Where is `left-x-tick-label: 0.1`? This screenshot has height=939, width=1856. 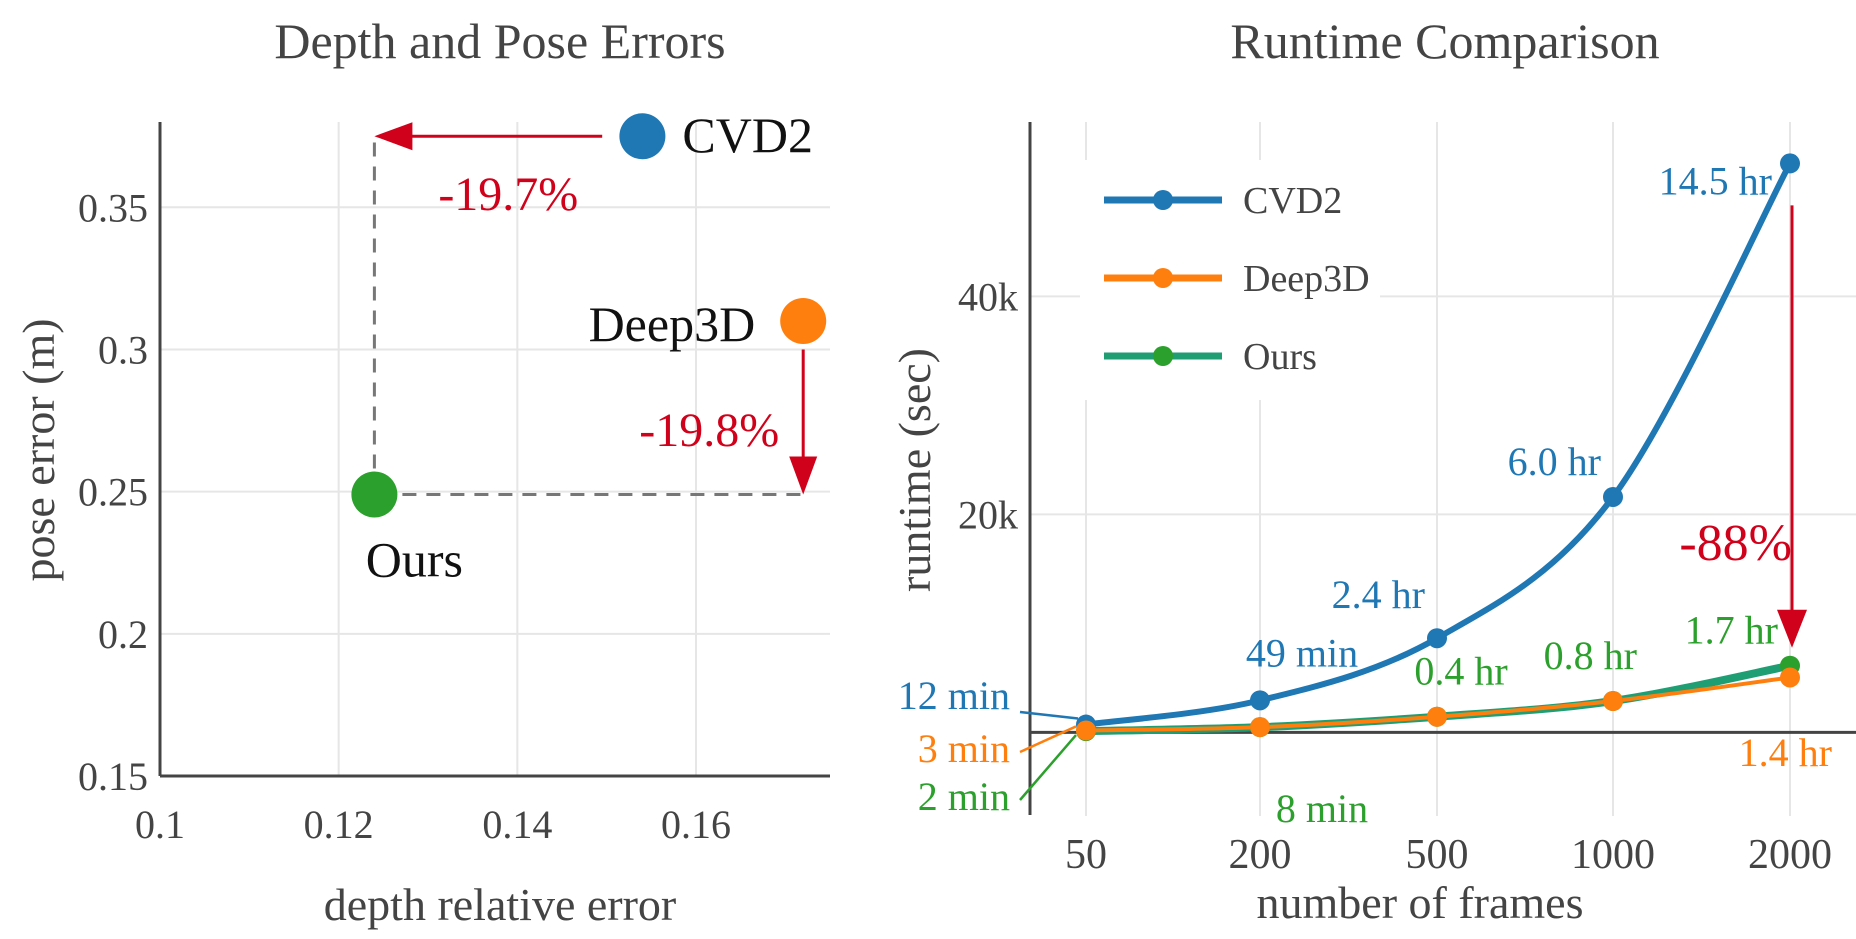 left-x-tick-label: 0.1 is located at coordinates (160, 824).